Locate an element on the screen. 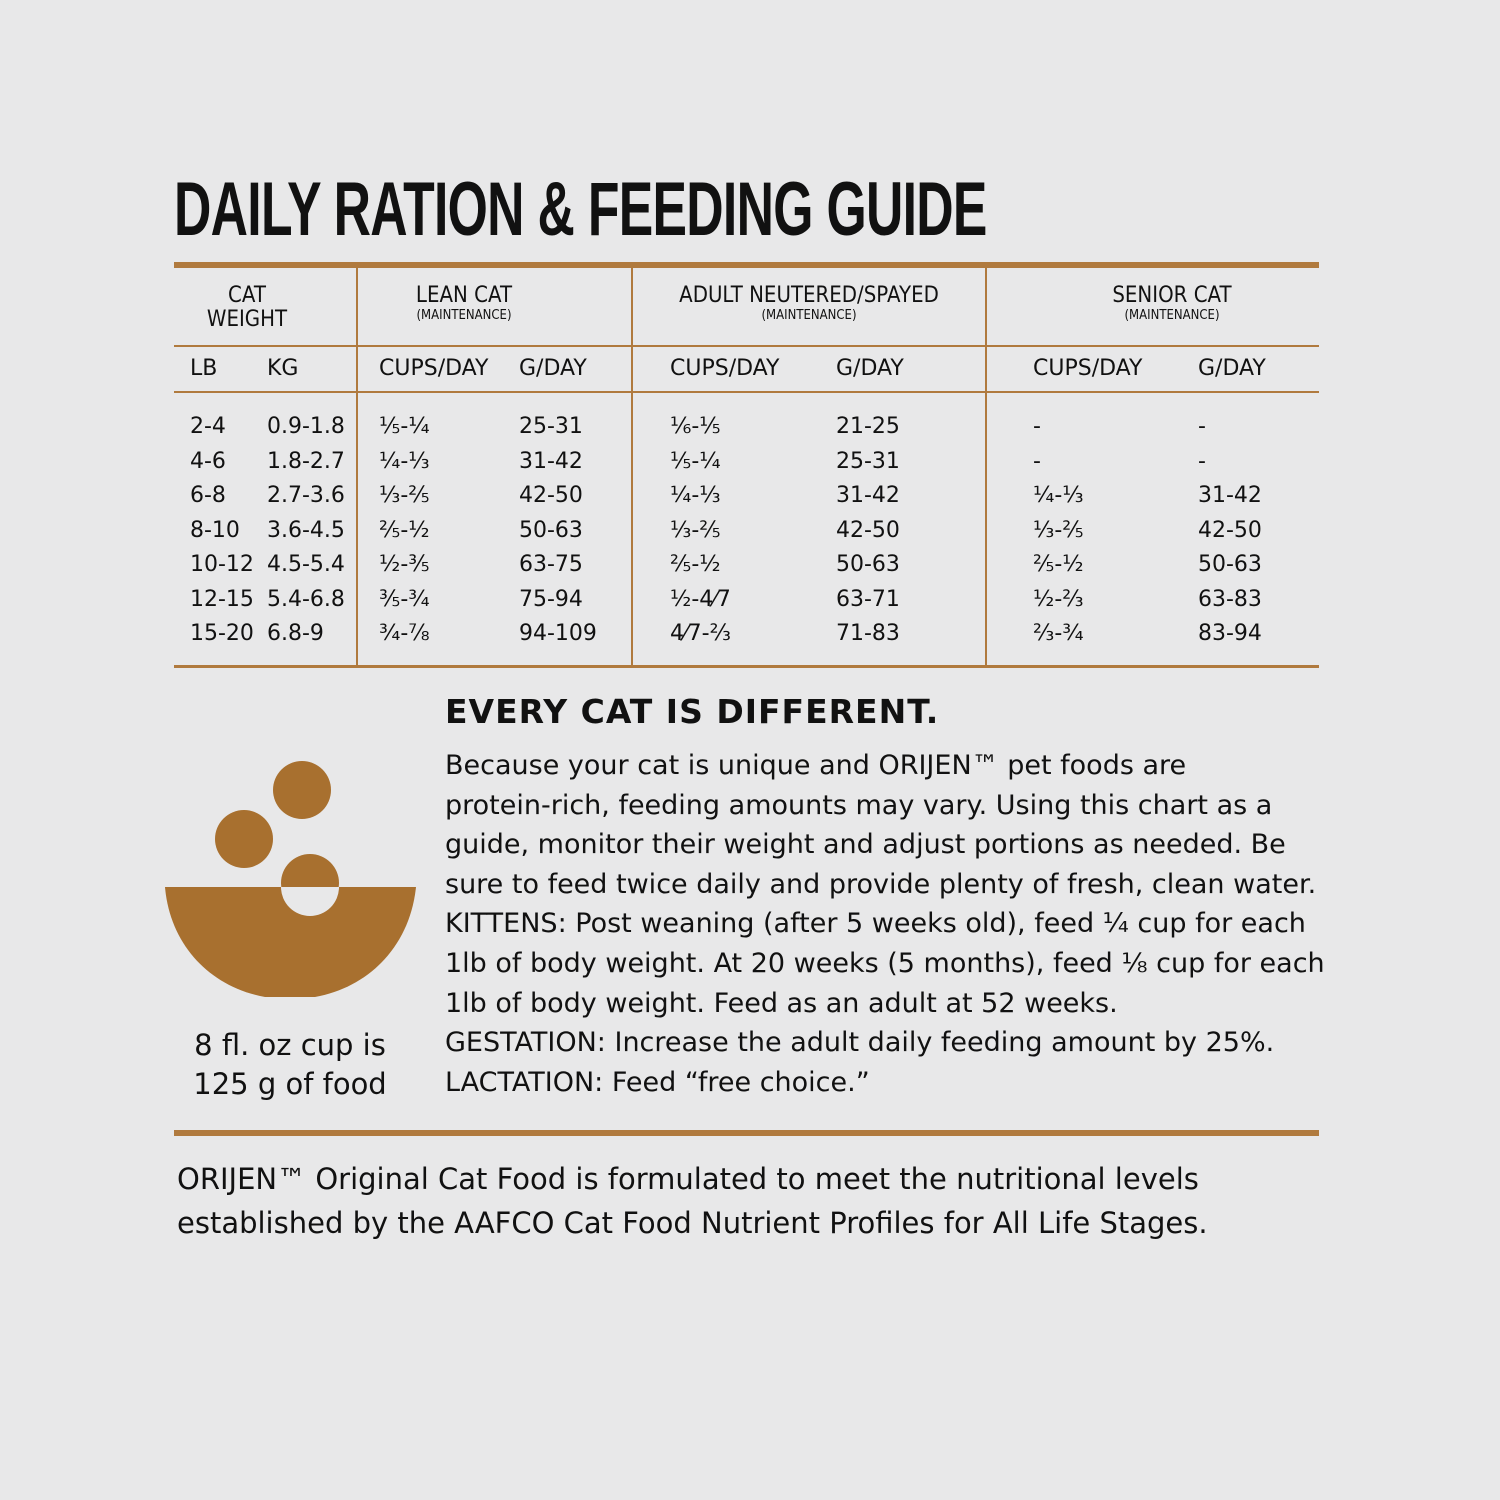  subheader-adult-g: G/DAY is located at coordinates (870, 368).